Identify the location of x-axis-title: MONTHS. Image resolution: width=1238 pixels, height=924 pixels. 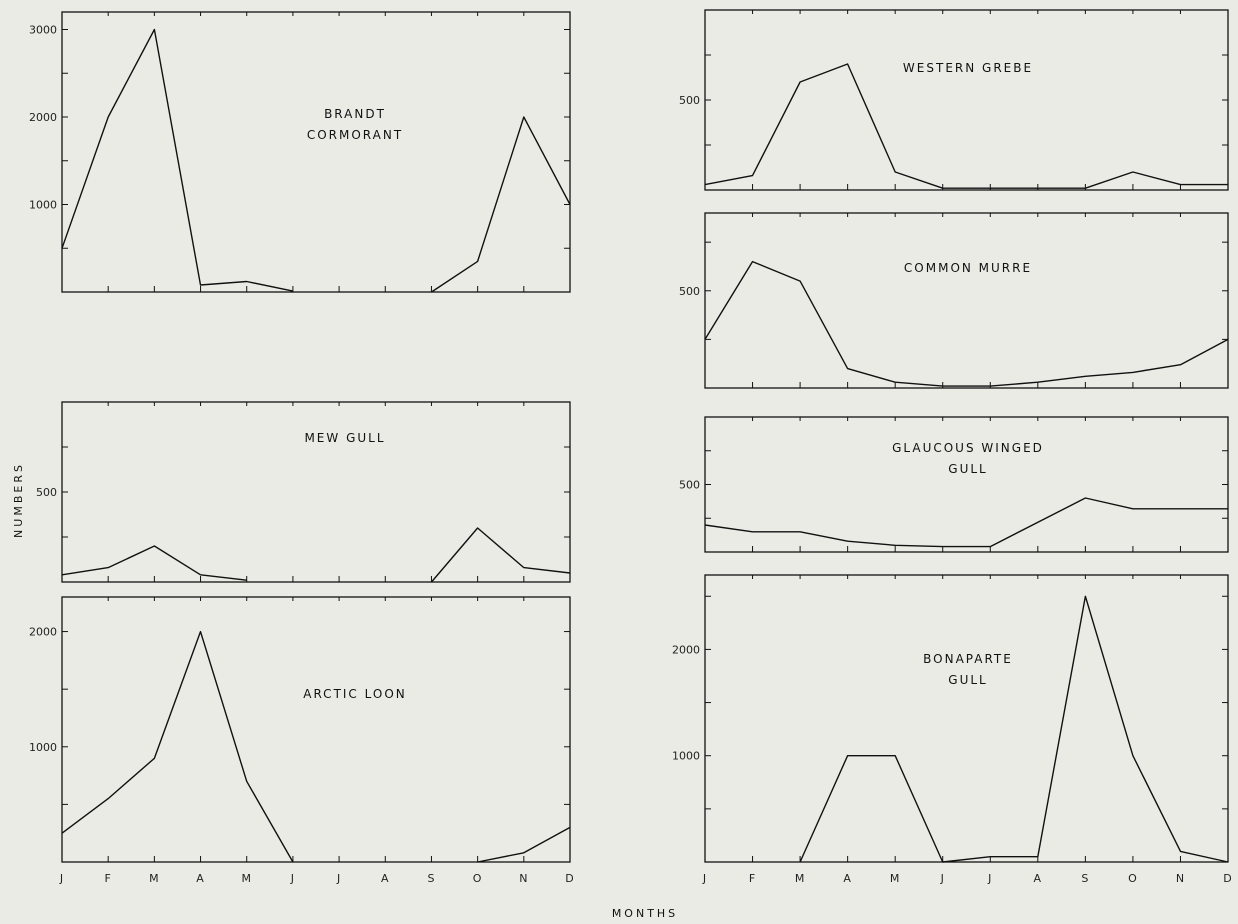
(645, 913).